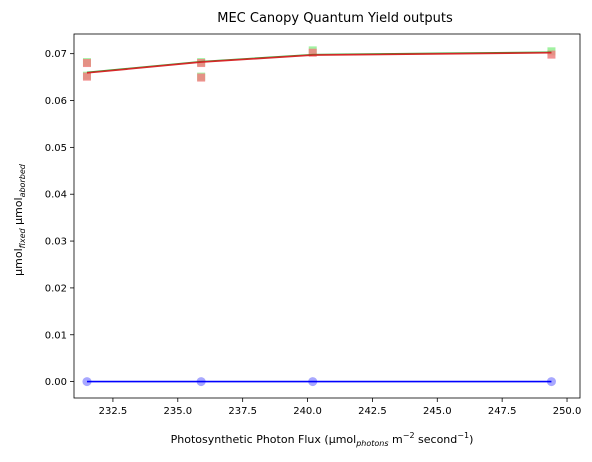  Describe the element at coordinates (437, 411) in the screenshot. I see `x-tick-label: 245.0` at that location.